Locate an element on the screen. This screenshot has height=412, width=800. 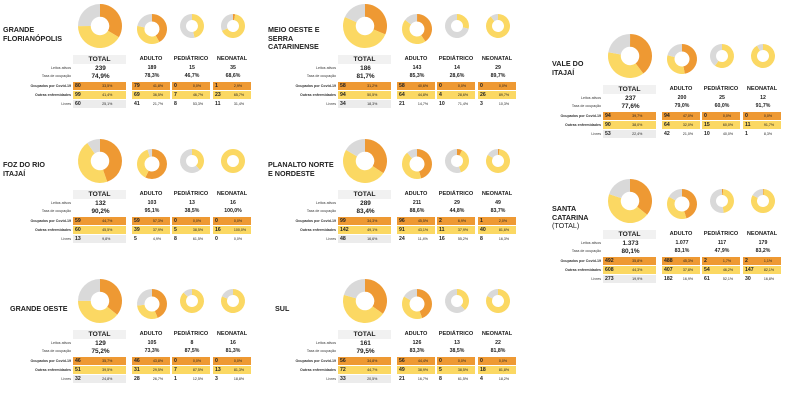
region-name-text: VALE DO ITAJAÍ is located at coordinates (568, 68).